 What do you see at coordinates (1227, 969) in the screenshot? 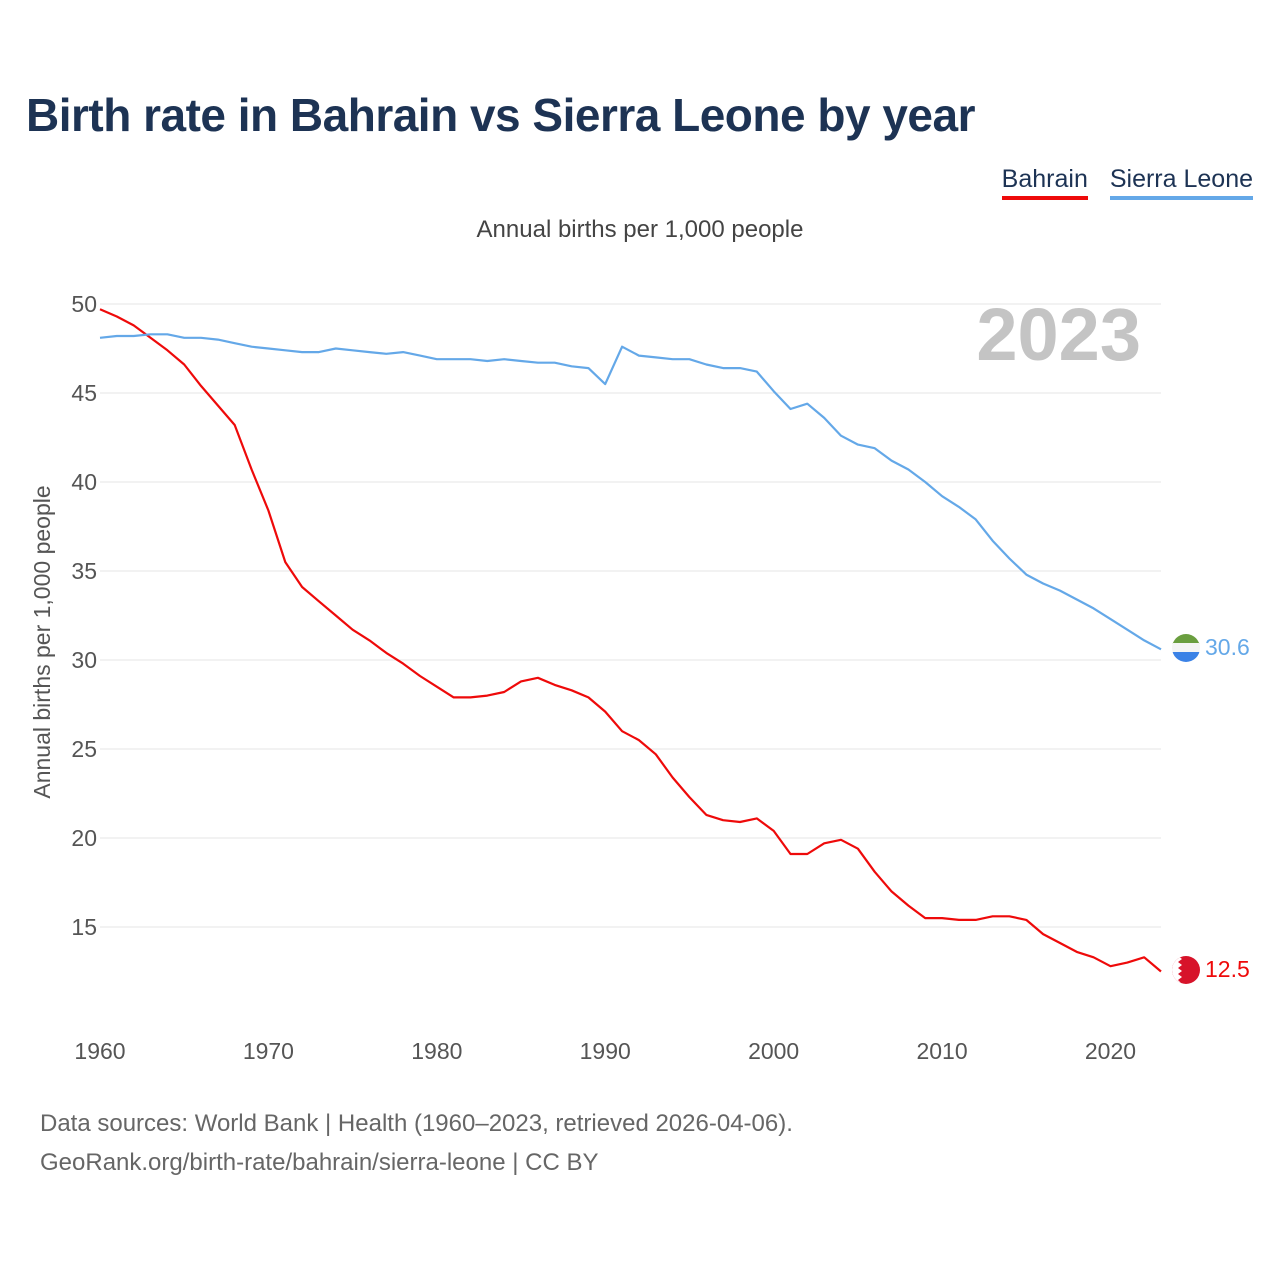
I see `bahrain-end-value: 12.5` at bounding box center [1227, 969].